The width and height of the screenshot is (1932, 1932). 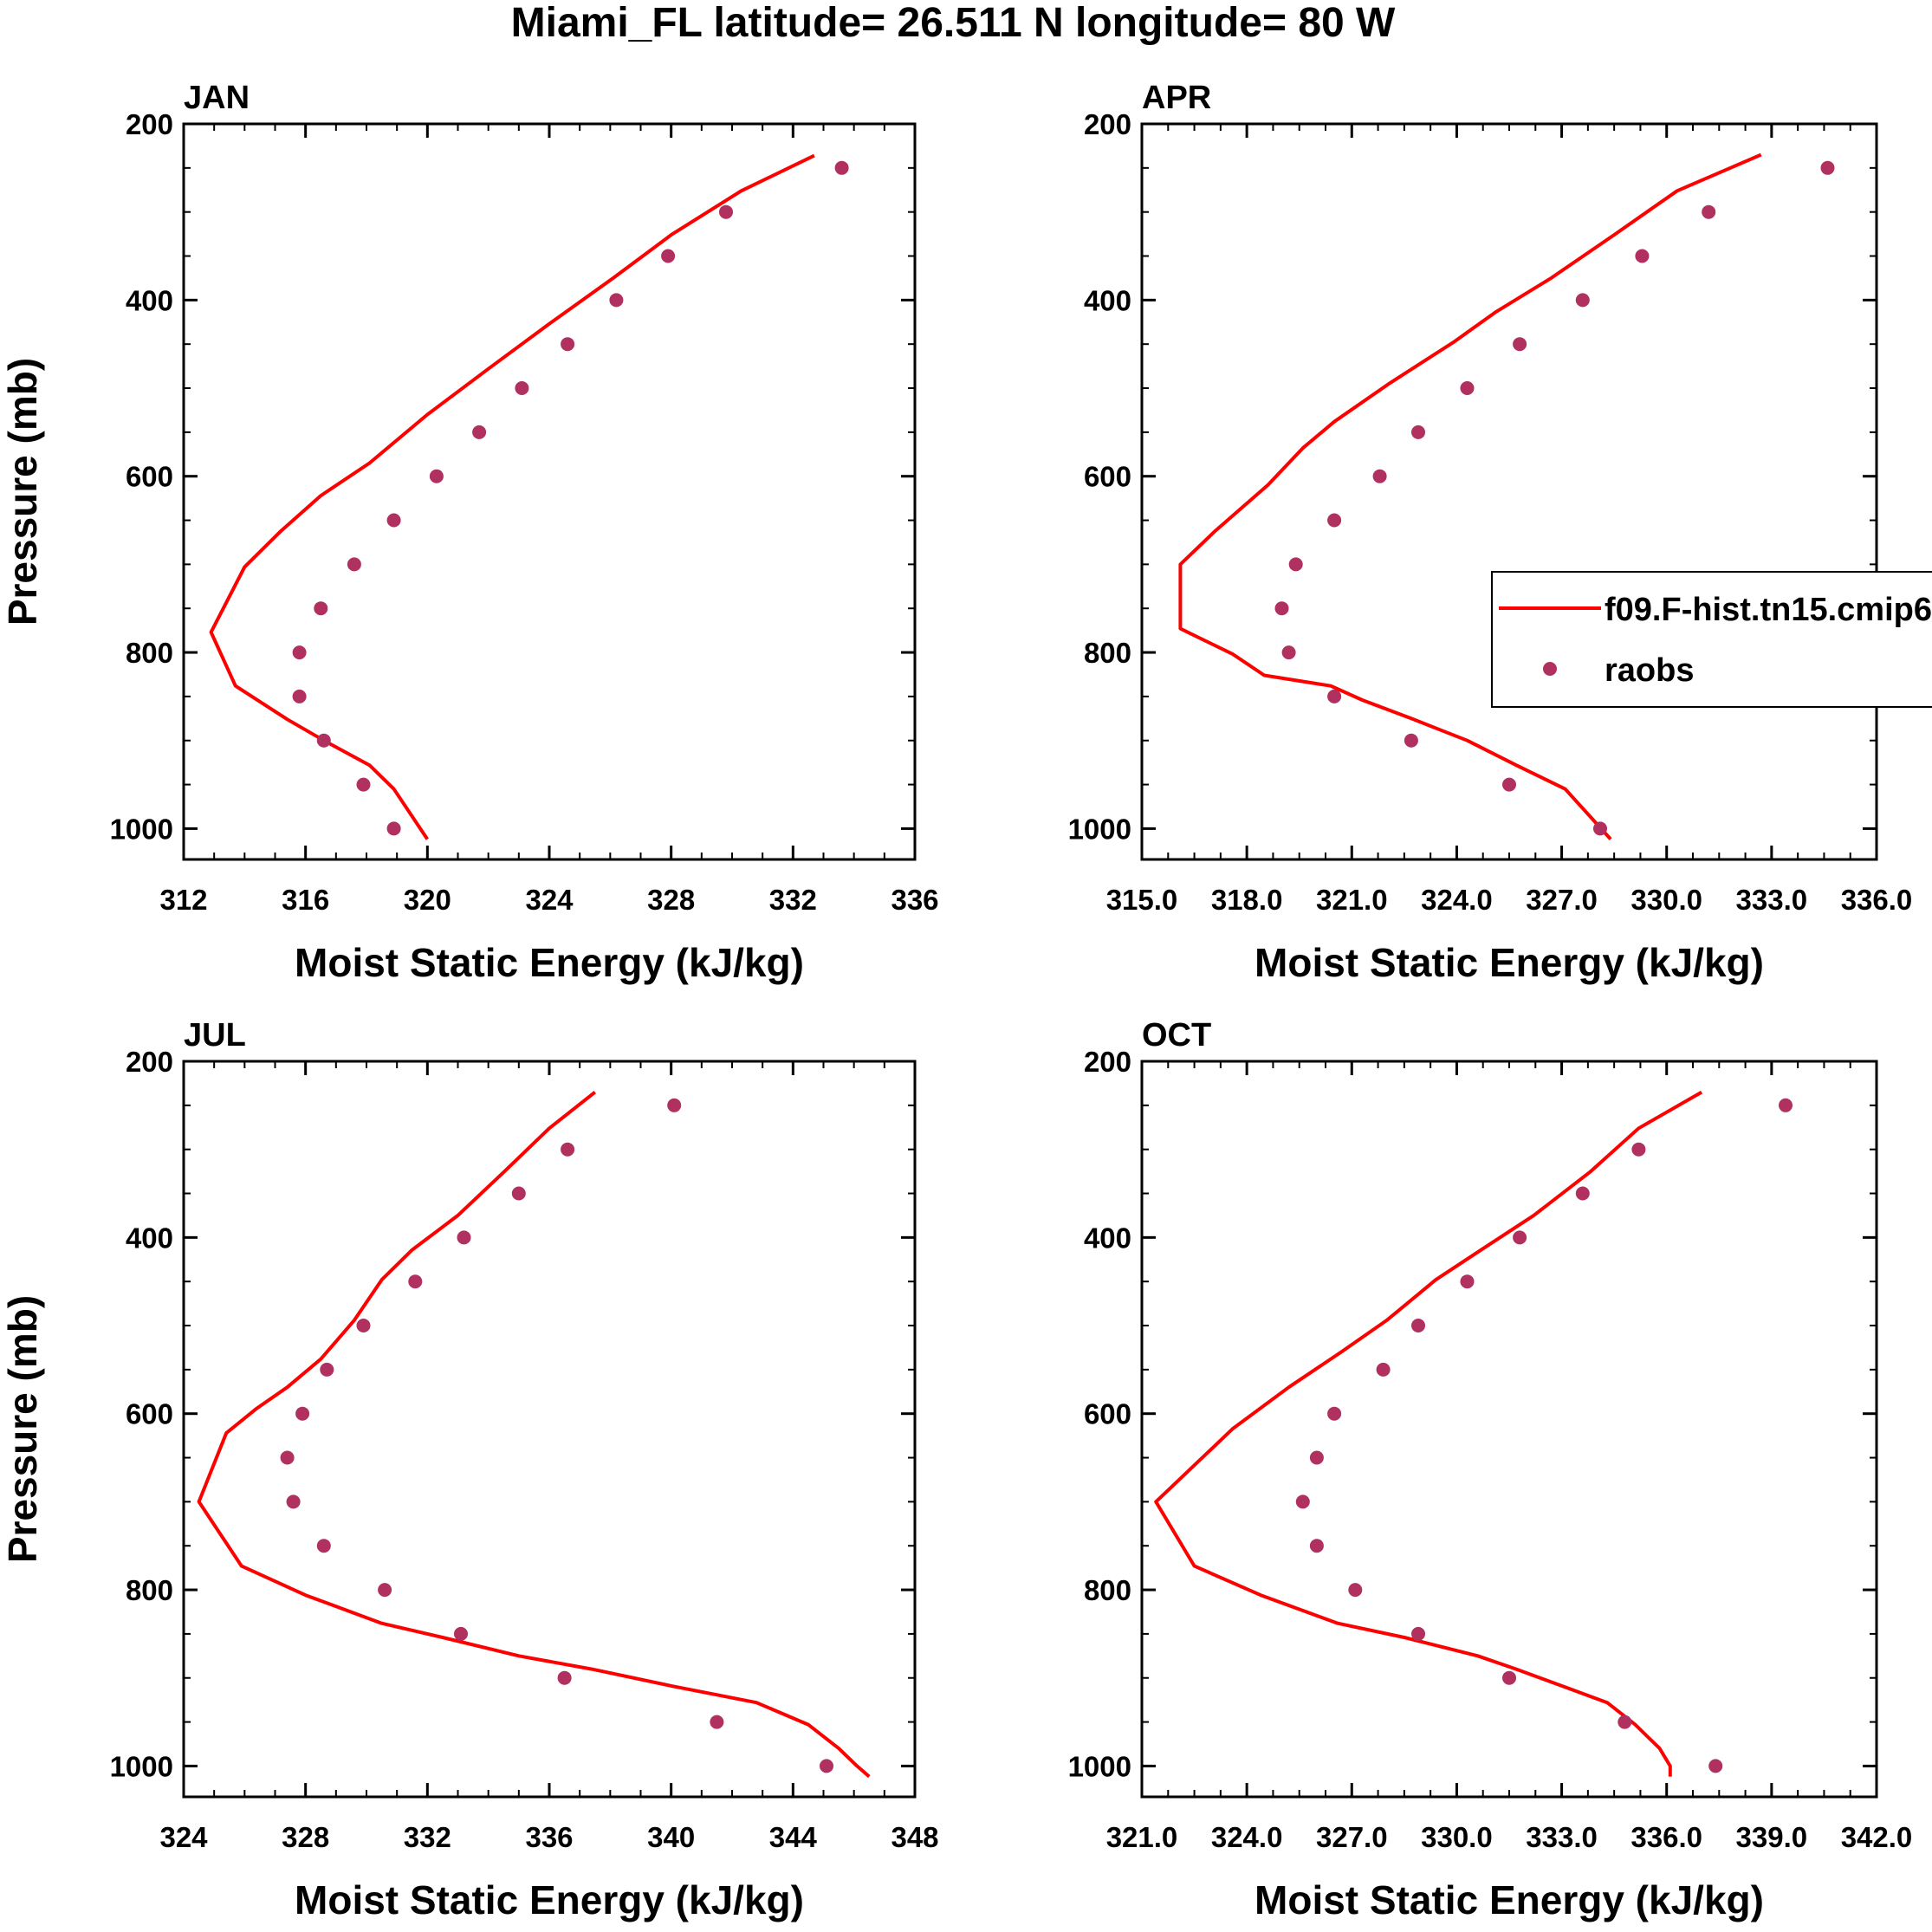 I want to click on x-tick-label: 315.0, so click(x=1142, y=900).